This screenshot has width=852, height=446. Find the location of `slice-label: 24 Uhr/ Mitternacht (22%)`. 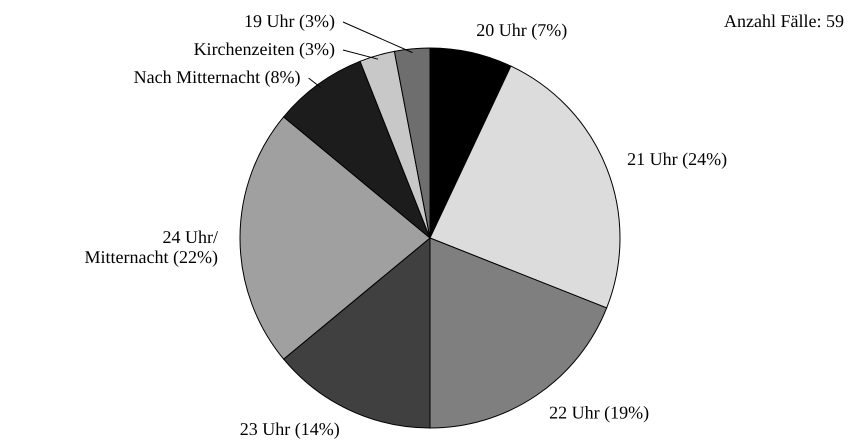

slice-label: 24 Uhr/ Mitternacht (22%) is located at coordinates (151, 247).